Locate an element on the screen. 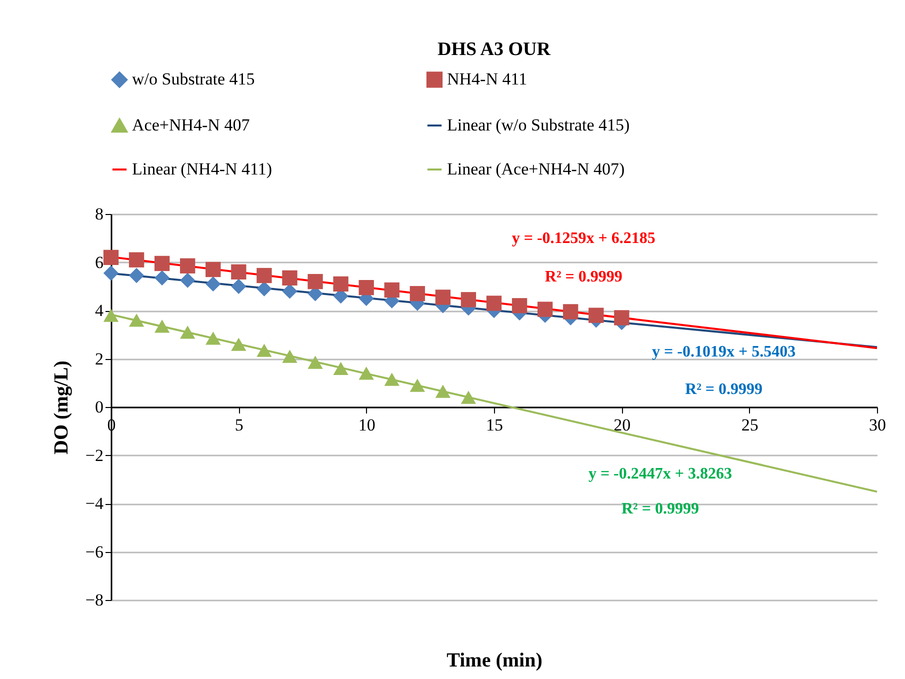  y-tick-label: 4 is located at coordinates (99, 310).